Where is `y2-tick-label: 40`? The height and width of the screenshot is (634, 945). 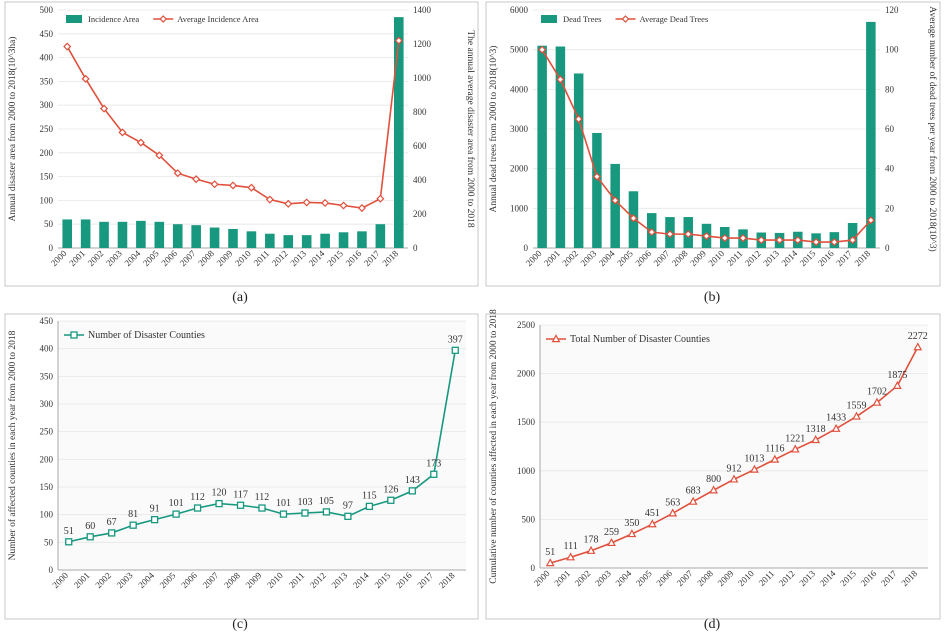 y2-tick-label: 40 is located at coordinates (890, 169).